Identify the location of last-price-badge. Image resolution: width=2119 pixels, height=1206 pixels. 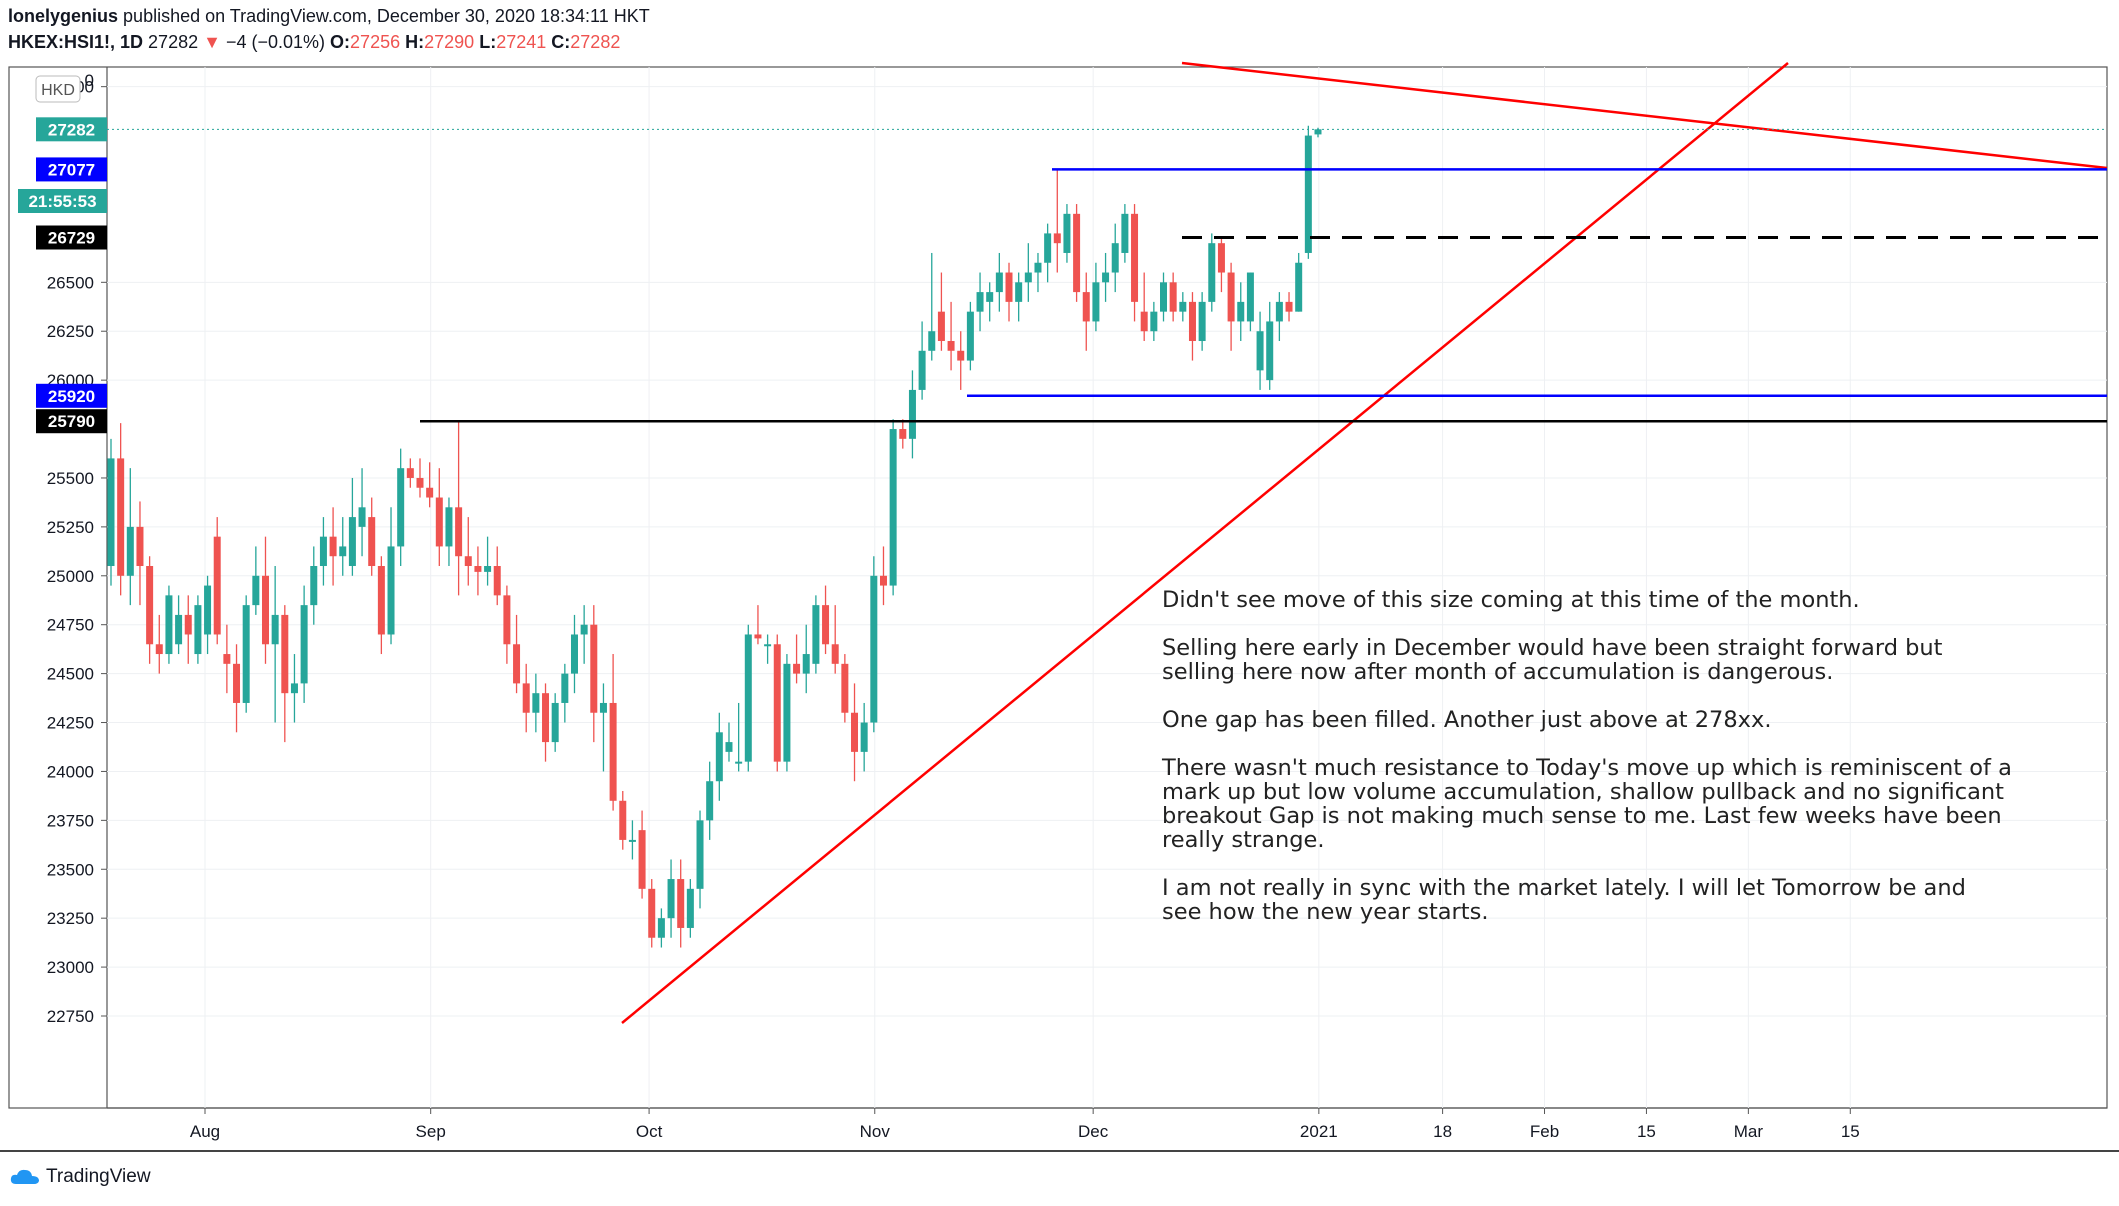
(71, 129).